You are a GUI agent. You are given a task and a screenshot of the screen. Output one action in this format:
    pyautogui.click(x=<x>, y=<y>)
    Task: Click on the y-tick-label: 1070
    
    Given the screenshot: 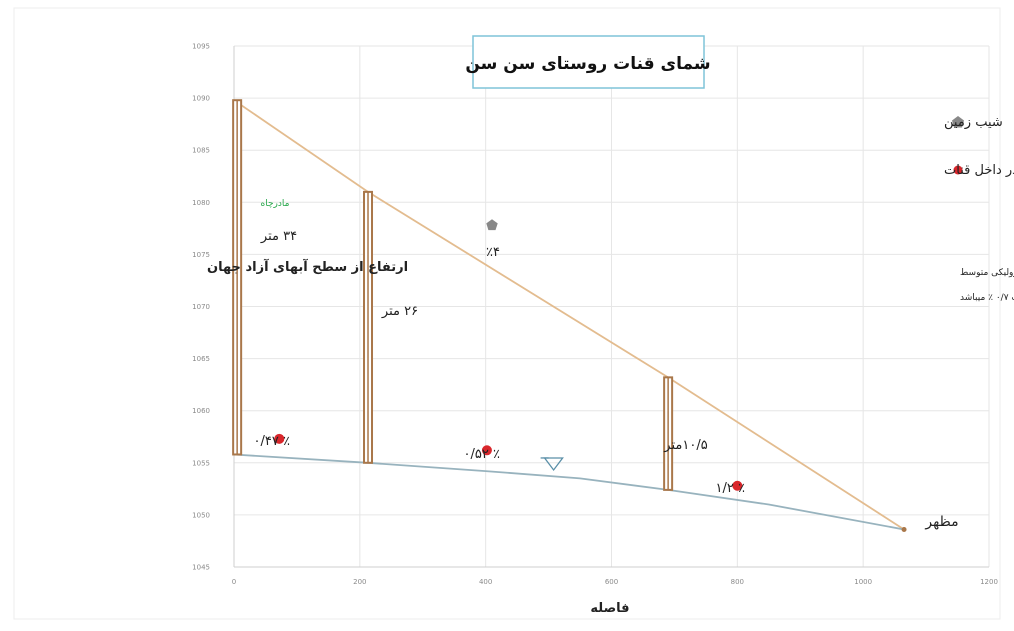 What is the action you would take?
    pyautogui.click(x=201, y=307)
    